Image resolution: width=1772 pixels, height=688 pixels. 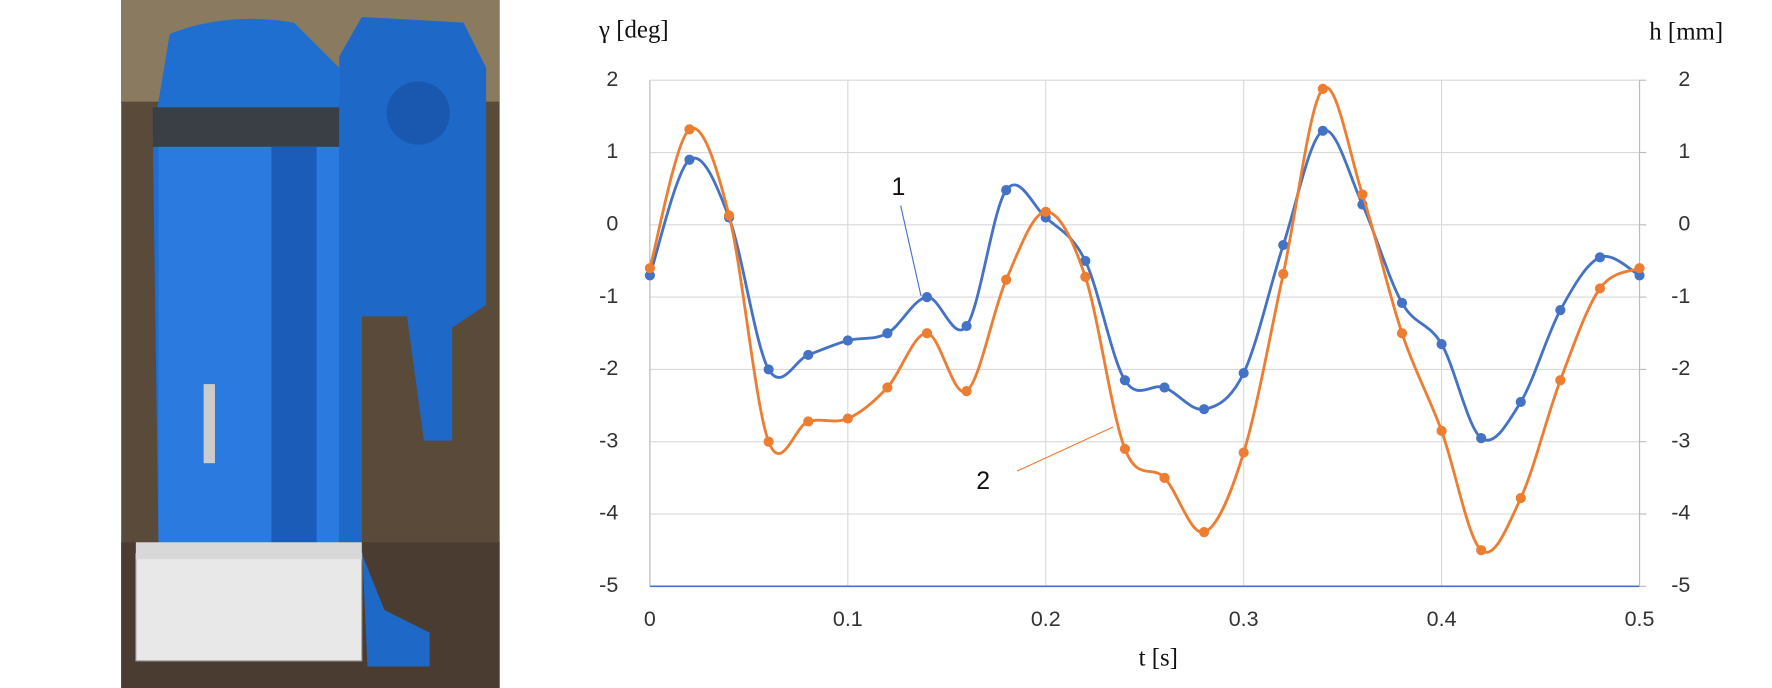 I want to click on x-tick-label: 0, so click(x=650, y=619).